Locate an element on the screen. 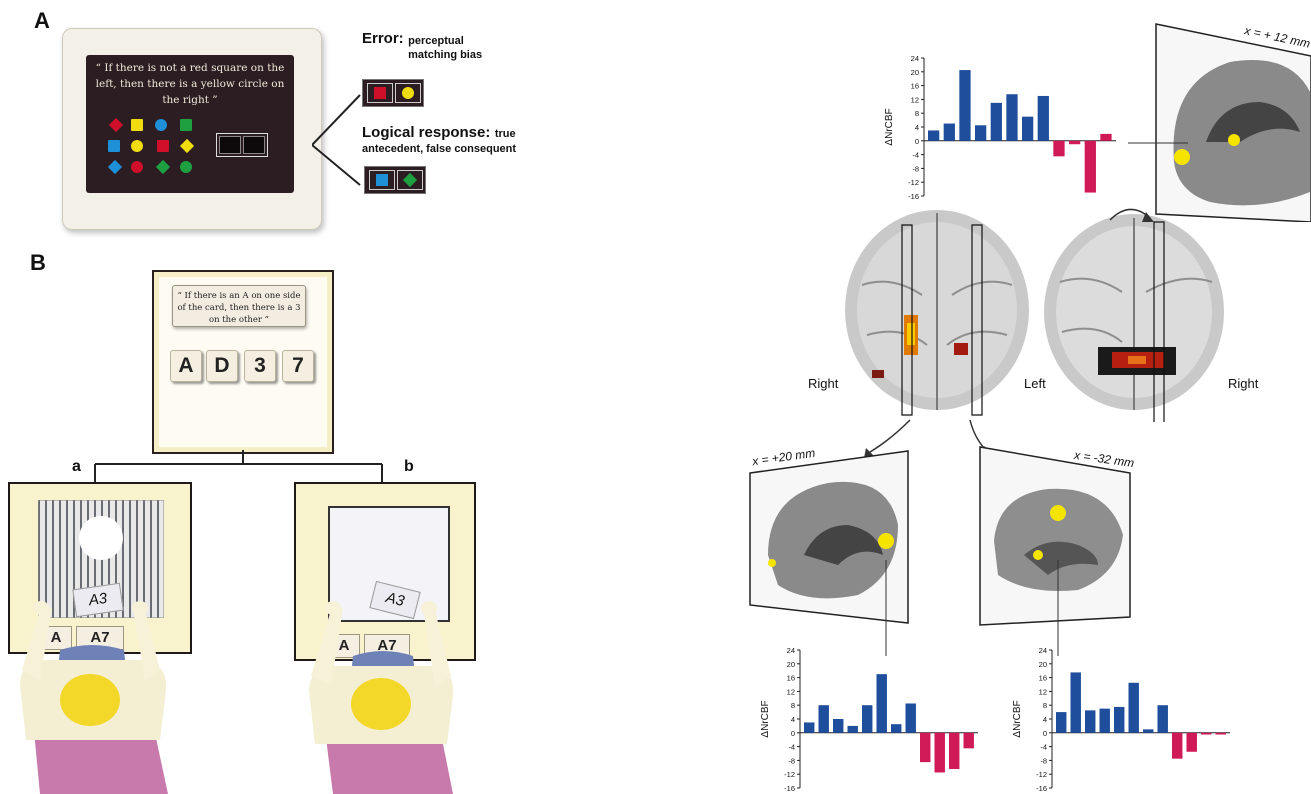  tile-3: 3 is located at coordinates (260, 366).